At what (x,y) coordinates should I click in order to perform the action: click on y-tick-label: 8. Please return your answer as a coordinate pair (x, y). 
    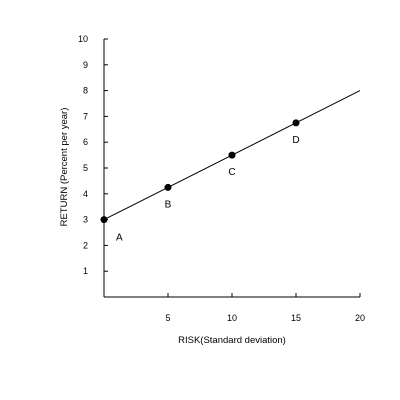
    Looking at the image, I should click on (85, 91).